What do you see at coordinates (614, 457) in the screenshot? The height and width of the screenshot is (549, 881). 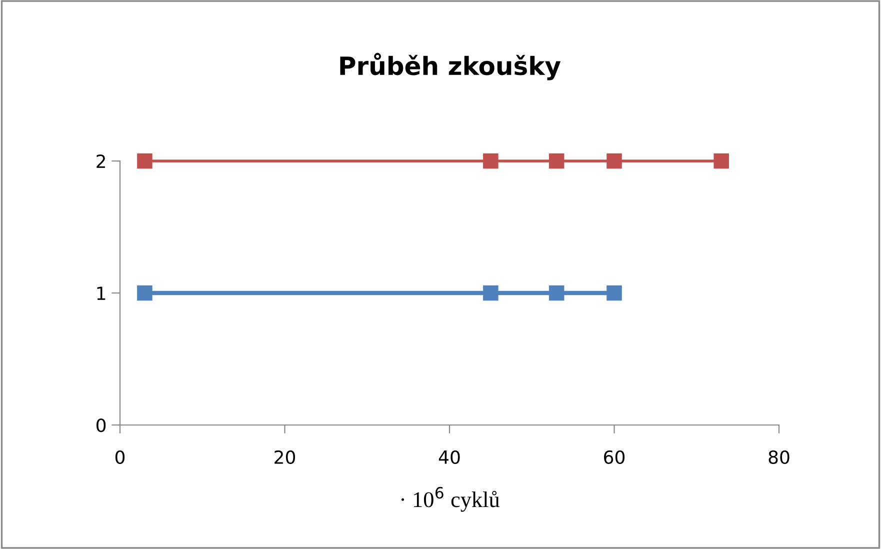 I see `x-tick-label: 60` at bounding box center [614, 457].